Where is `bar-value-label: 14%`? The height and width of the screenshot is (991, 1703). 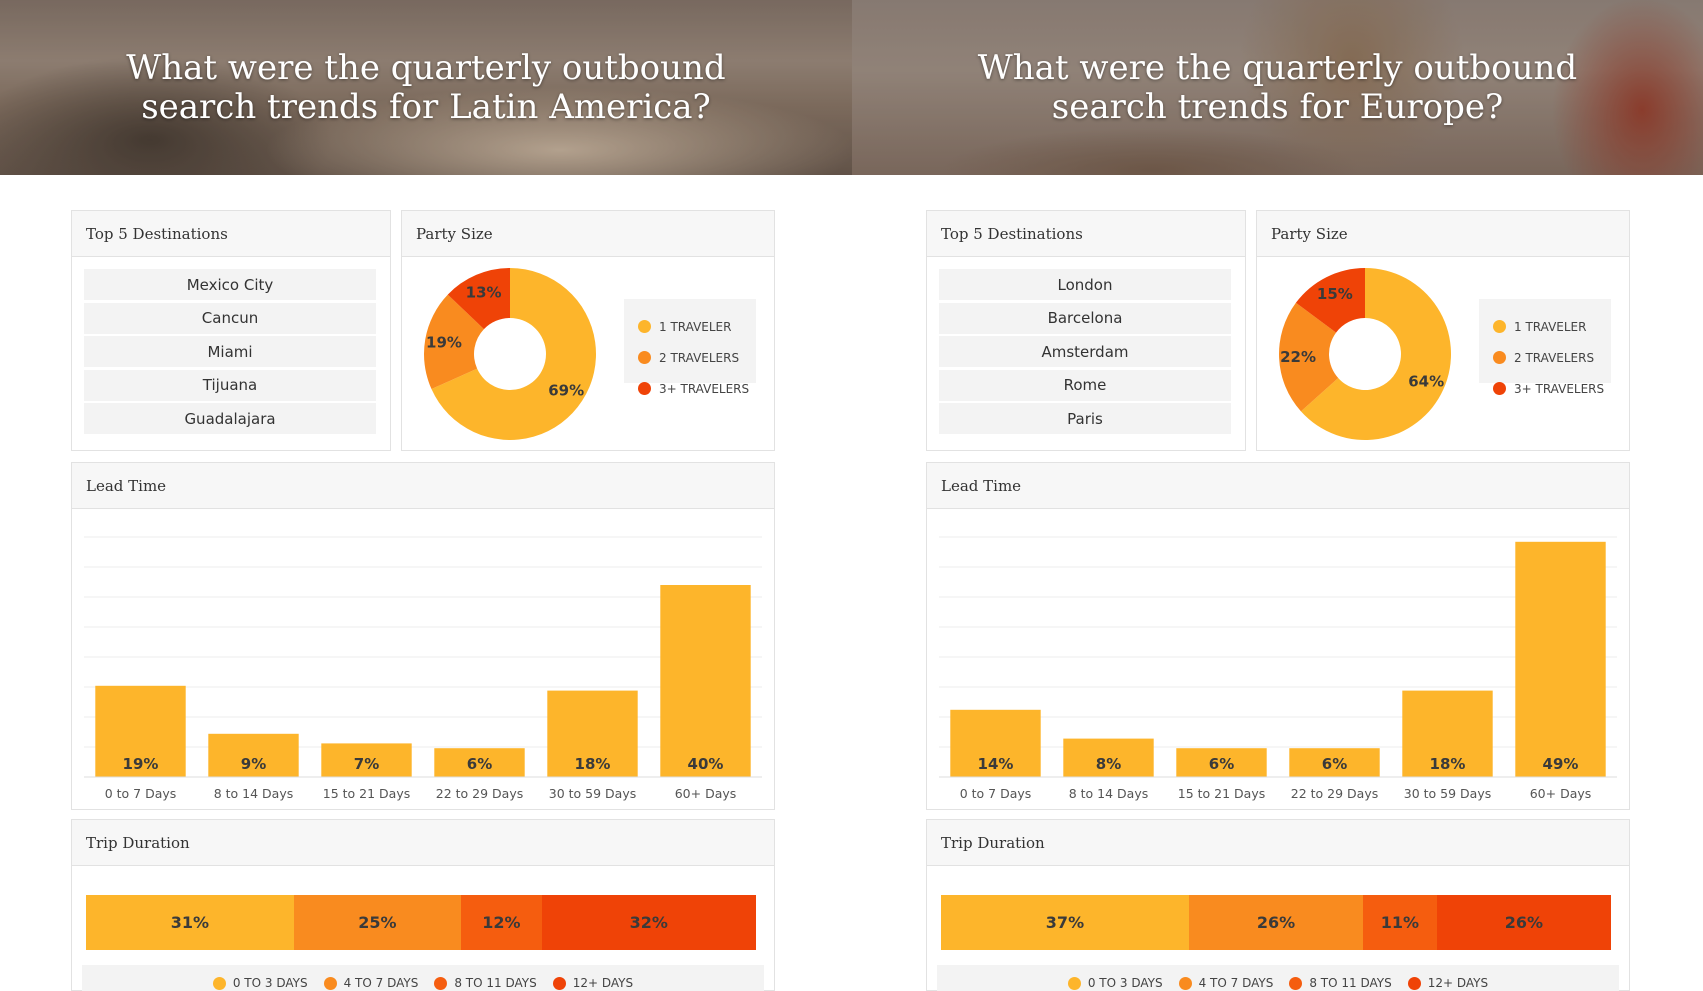 bar-value-label: 14% is located at coordinates (996, 764).